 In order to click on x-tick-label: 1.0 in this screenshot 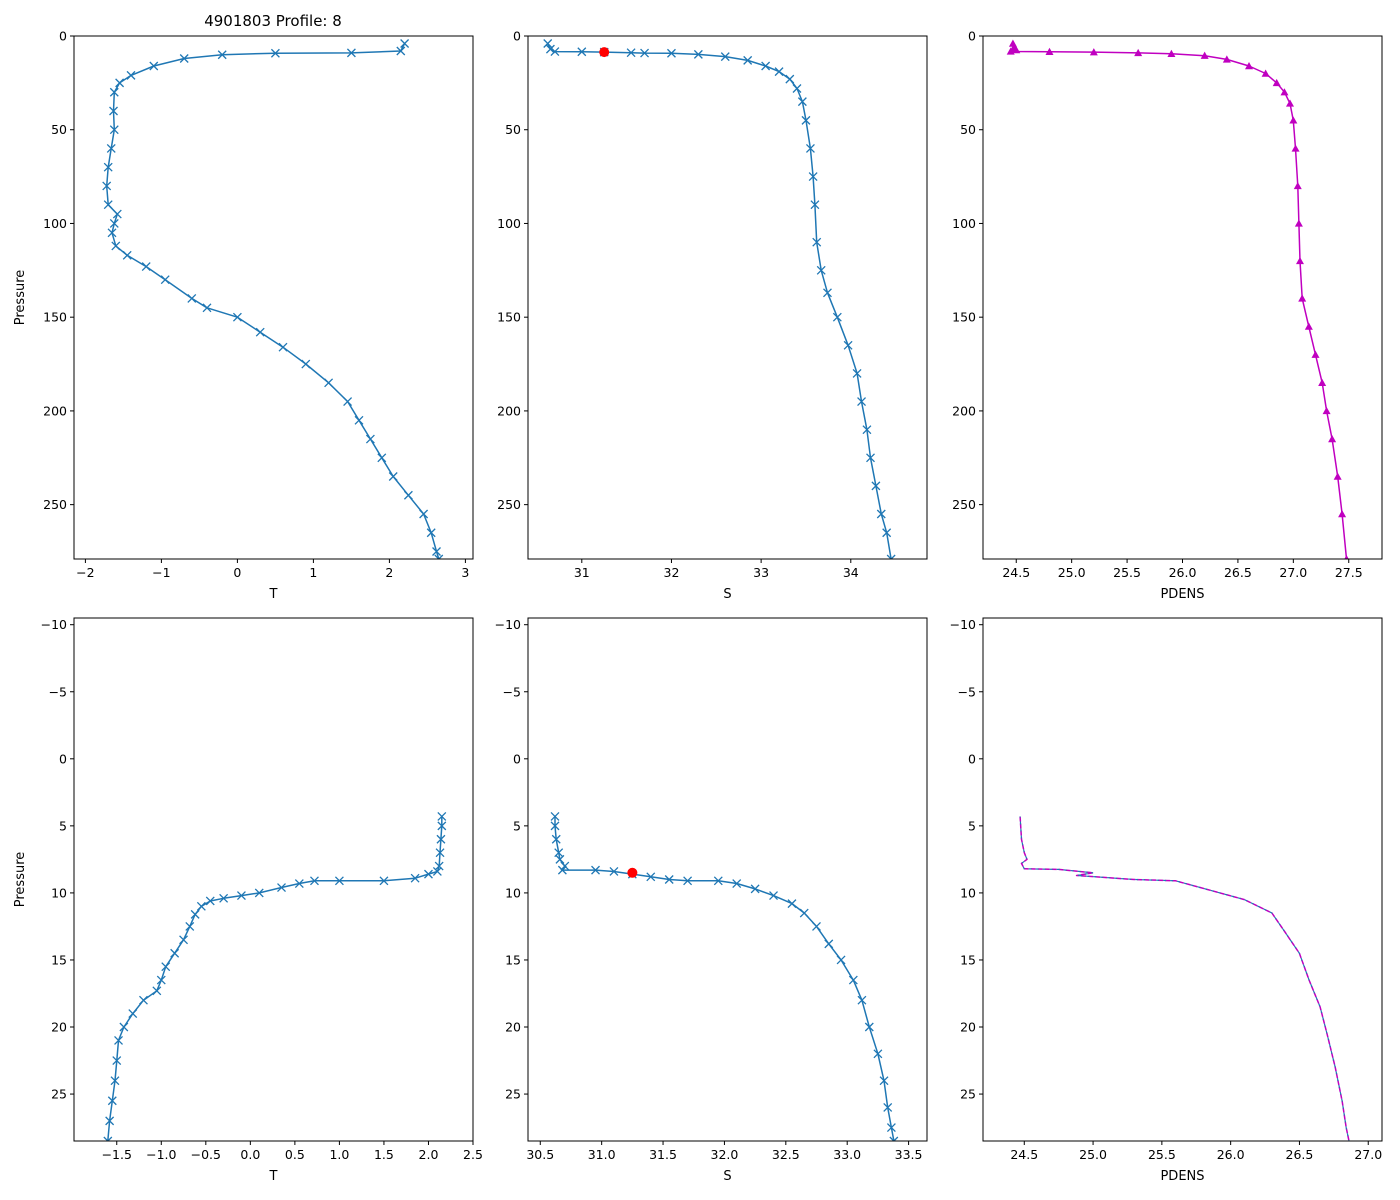, I will do `click(339, 1154)`.